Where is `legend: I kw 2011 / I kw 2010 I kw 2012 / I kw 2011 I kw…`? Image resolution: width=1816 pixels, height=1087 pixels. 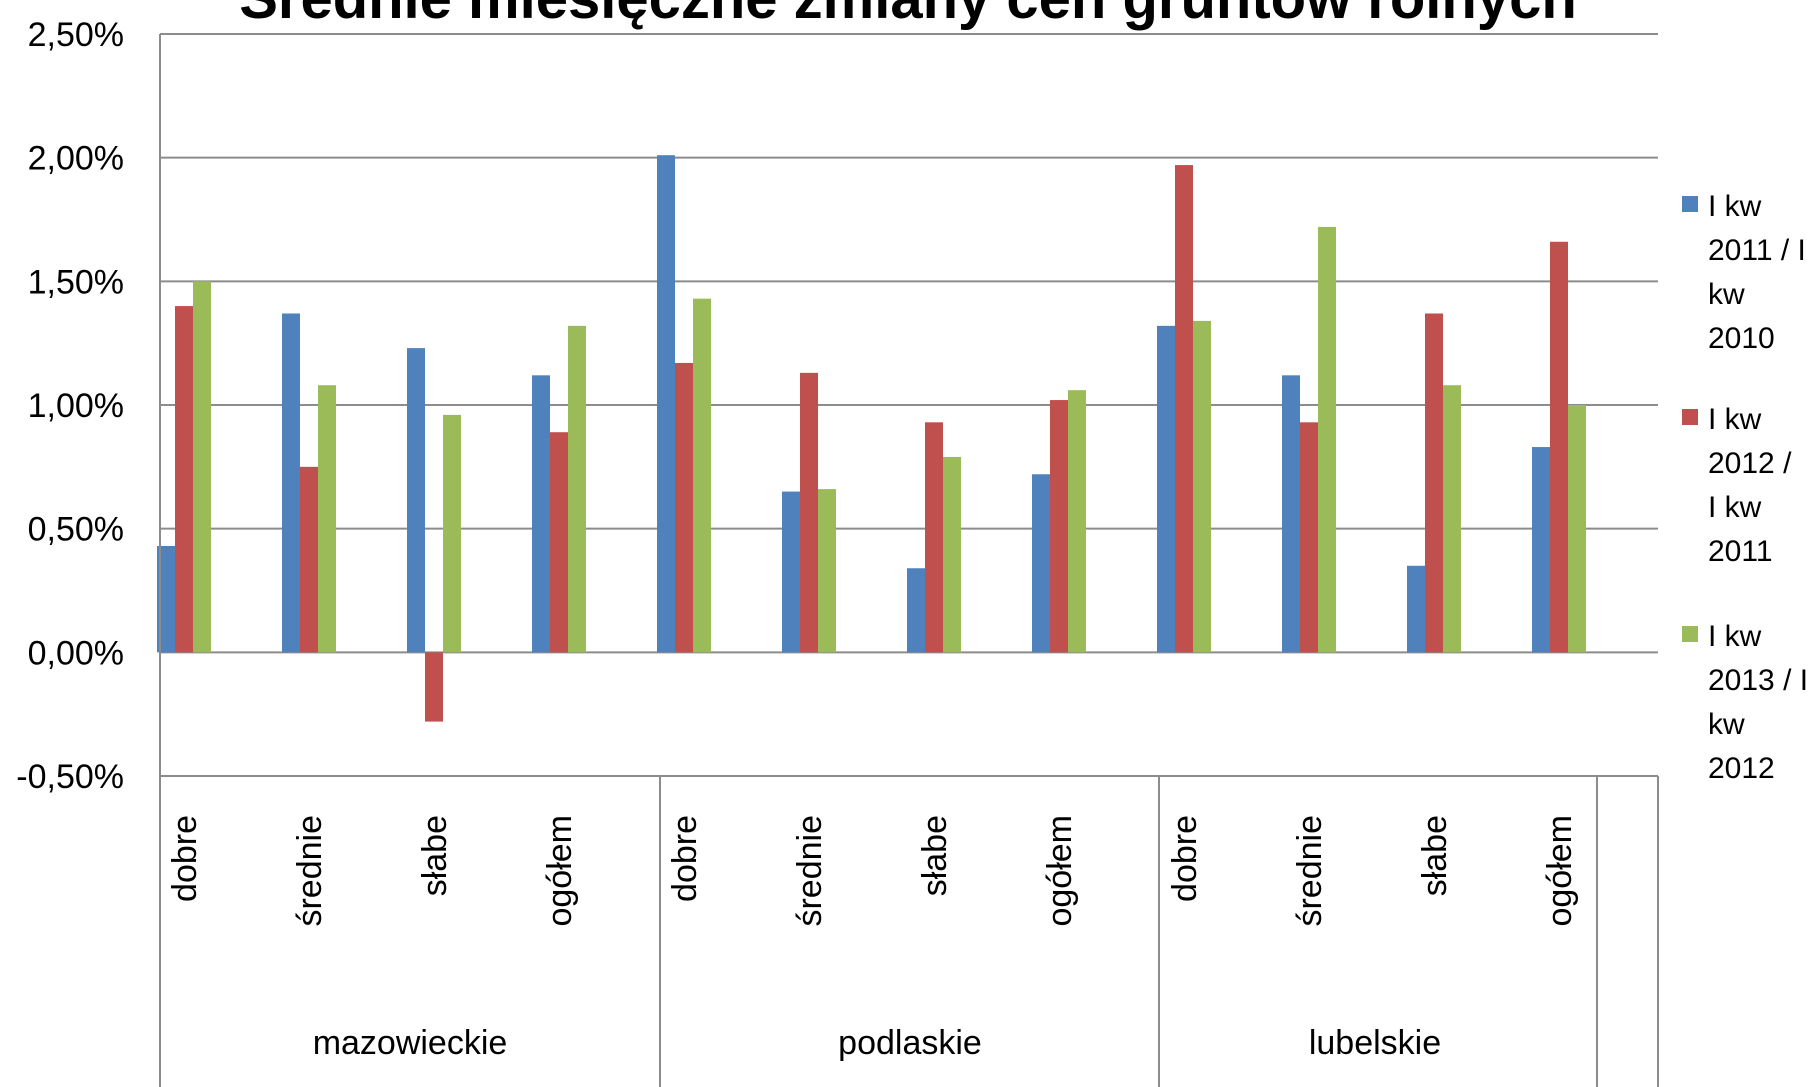 legend: I kw 2011 / I kw 2010 I kw 2012 / I kw 2011 I kw… is located at coordinates (1745, 487).